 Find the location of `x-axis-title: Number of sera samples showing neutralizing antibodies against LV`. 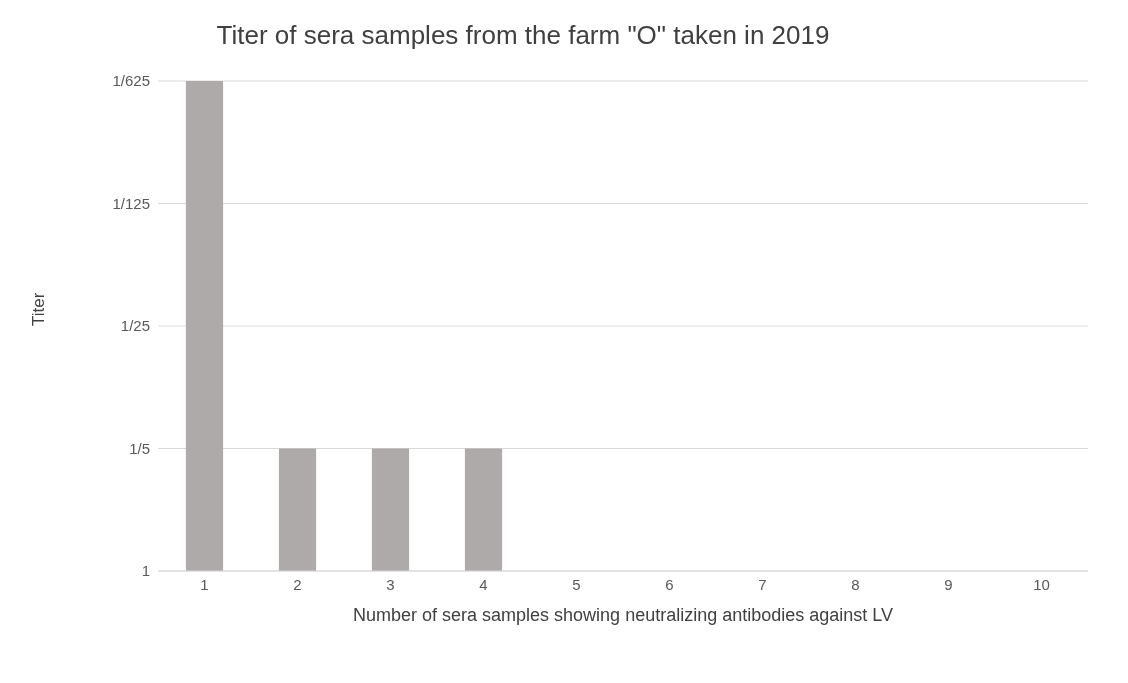

x-axis-title: Number of sera samples showing neutralizing antibodies against LV is located at coordinates (623, 615).